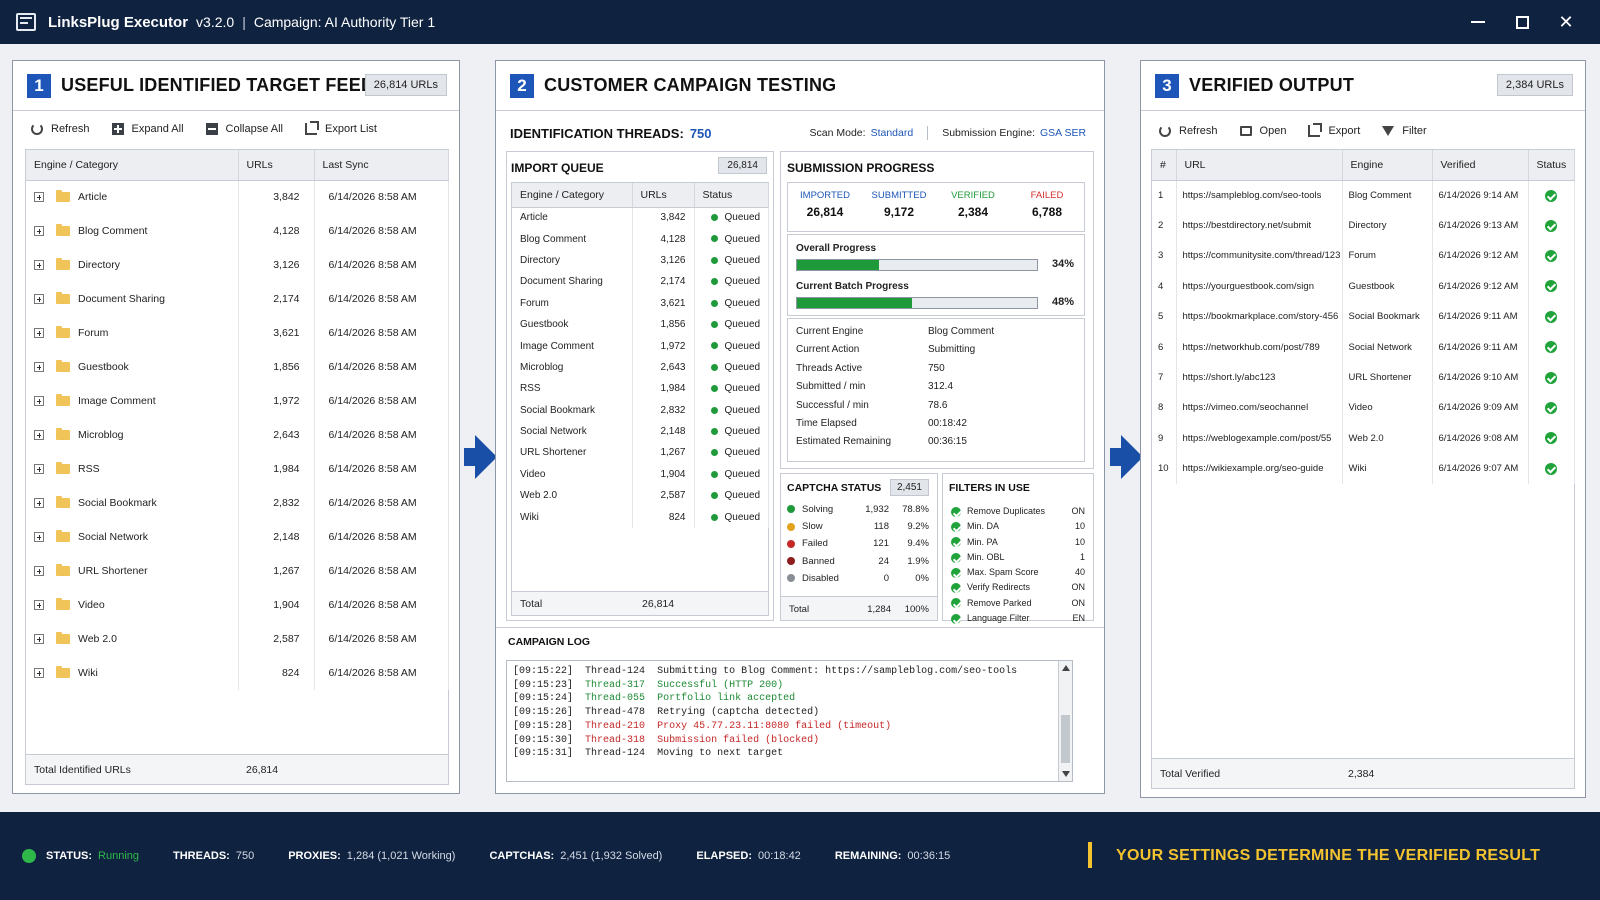 This screenshot has height=900, width=1600. What do you see at coordinates (237, 401) in the screenshot?
I see `table-row: Image Comment 1,972 6/14/2026 8:58 AM` at bounding box center [237, 401].